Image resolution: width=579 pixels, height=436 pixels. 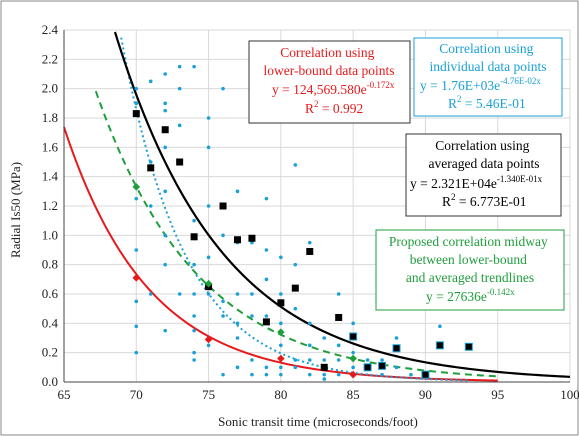 What do you see at coordinates (50, 58) in the screenshot?
I see `y-tick-label: 2.2` at bounding box center [50, 58].